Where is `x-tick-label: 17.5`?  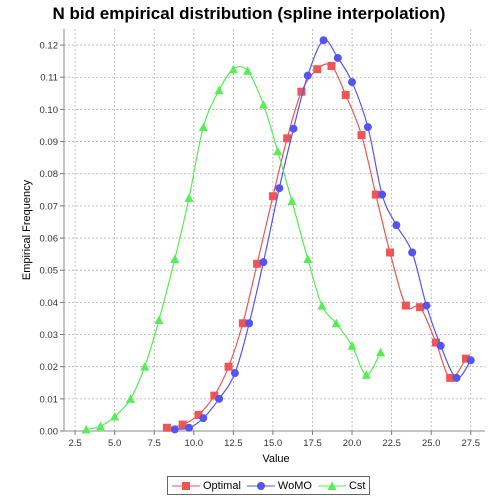 x-tick-label: 17.5 is located at coordinates (312, 443).